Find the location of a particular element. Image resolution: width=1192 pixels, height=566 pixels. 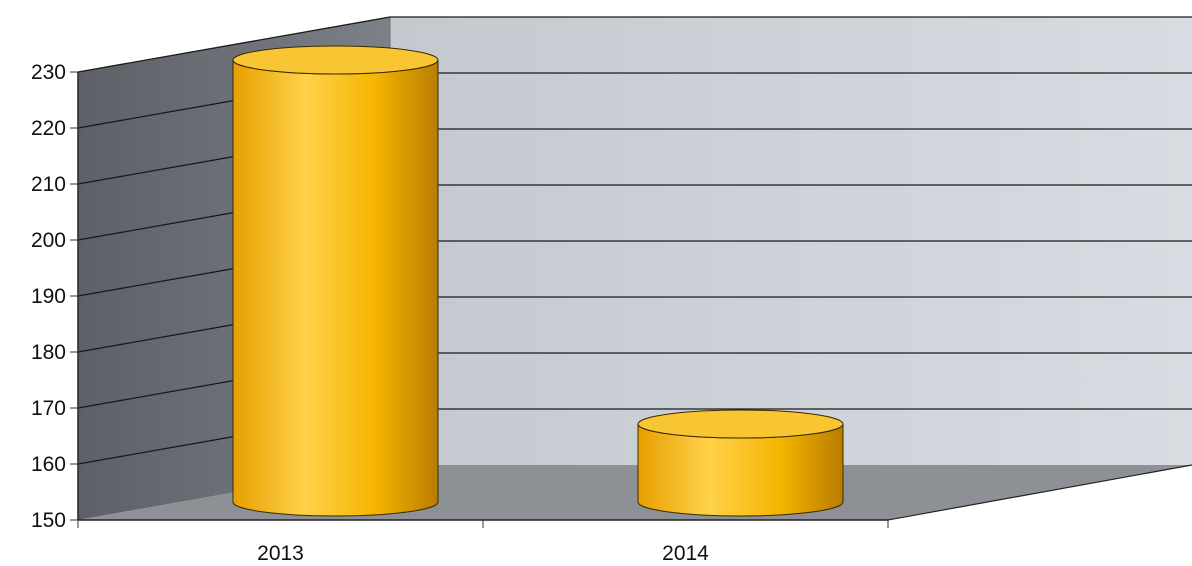

bar-body is located at coordinates (335, 288).